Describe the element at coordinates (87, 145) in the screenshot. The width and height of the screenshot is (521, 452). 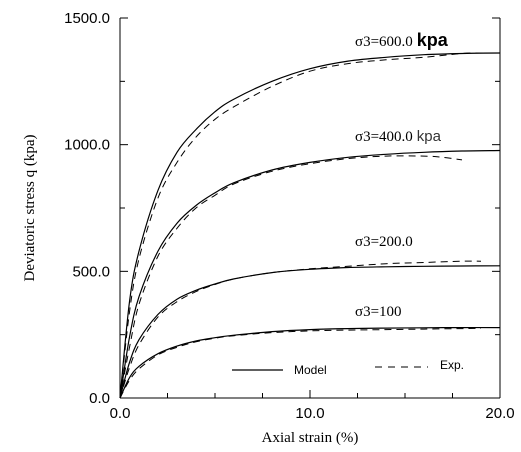
I see `y-tick-label: 1000.0` at that location.